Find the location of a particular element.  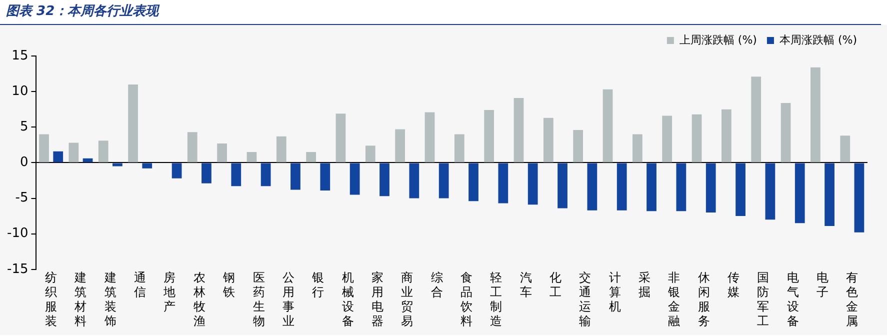

y-tick-label: 0 is located at coordinates (24, 162).